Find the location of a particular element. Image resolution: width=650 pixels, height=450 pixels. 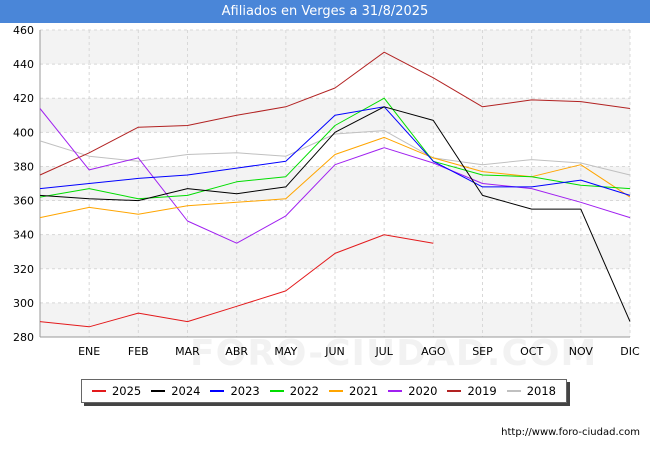

legend-item-2024: 2024 is located at coordinates (176, 391).